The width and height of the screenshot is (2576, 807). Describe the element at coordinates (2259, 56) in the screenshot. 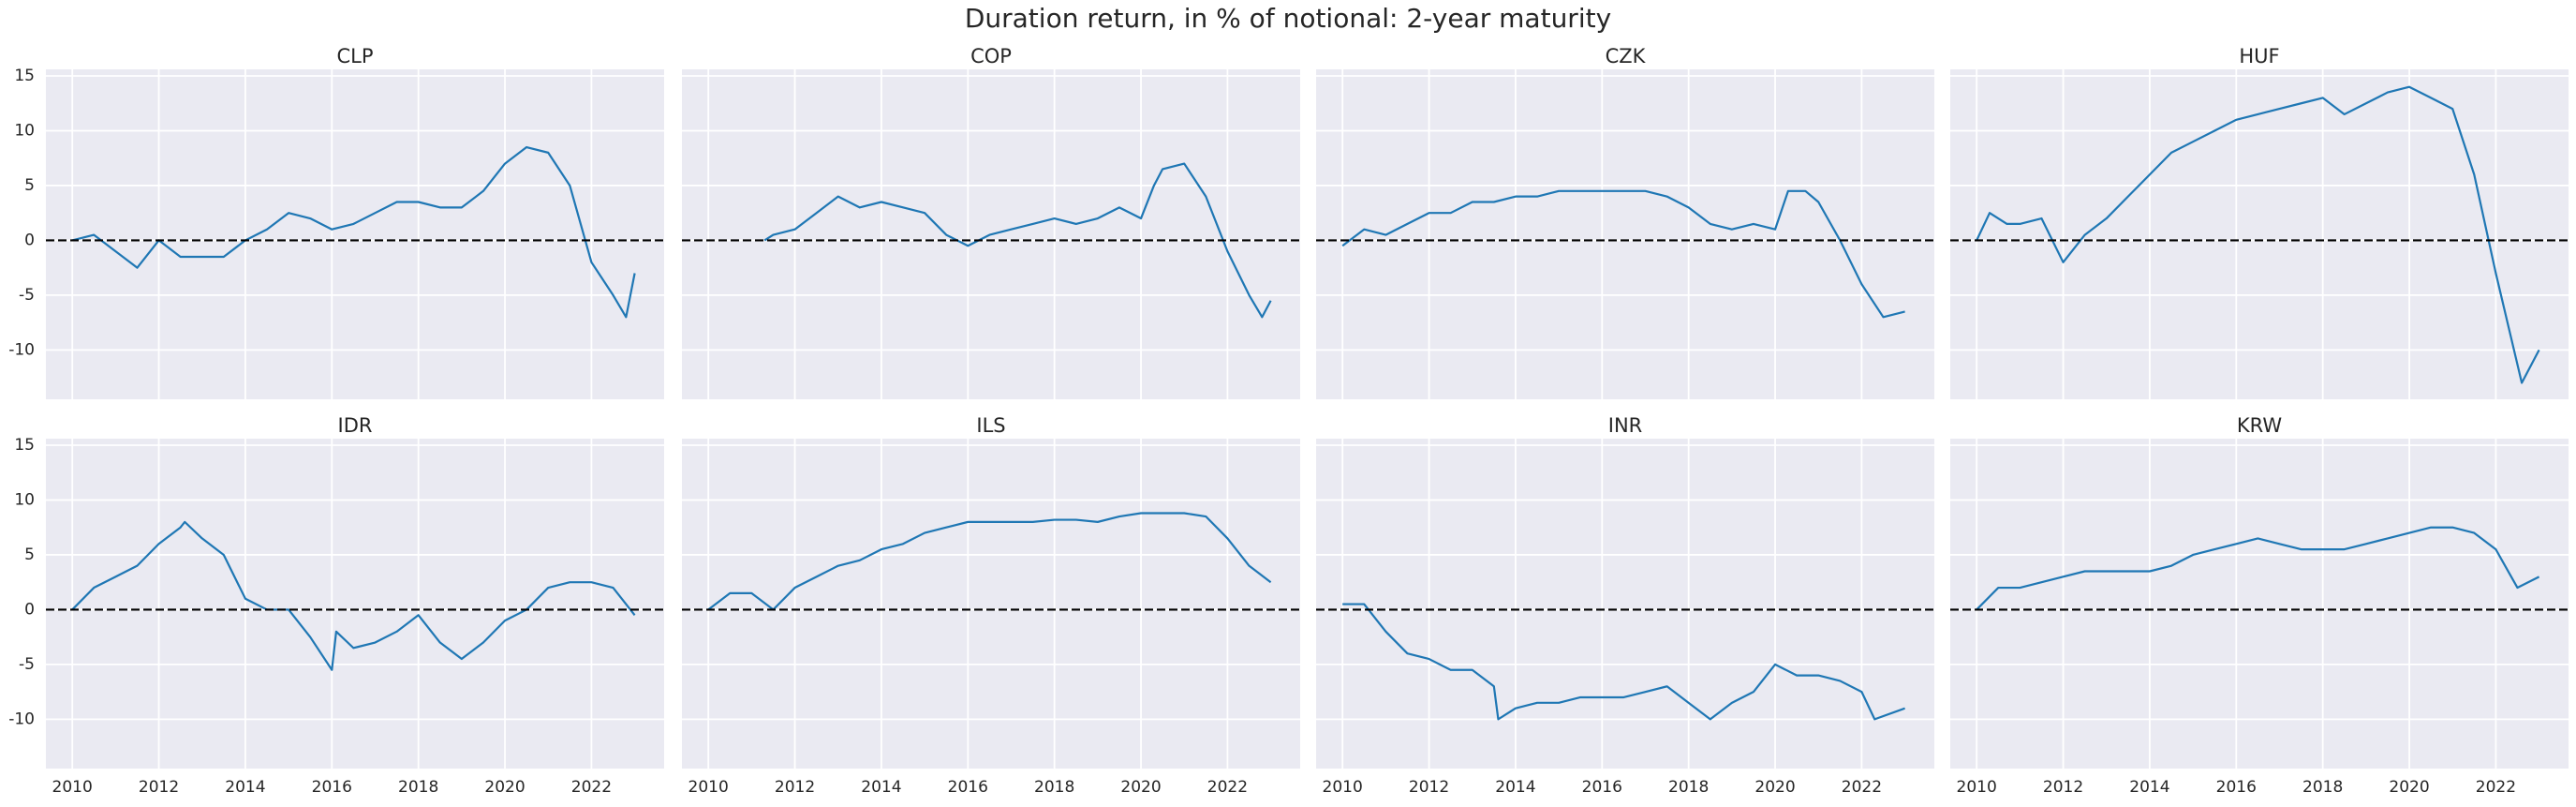

I see `subplot-title: HUF` at that location.